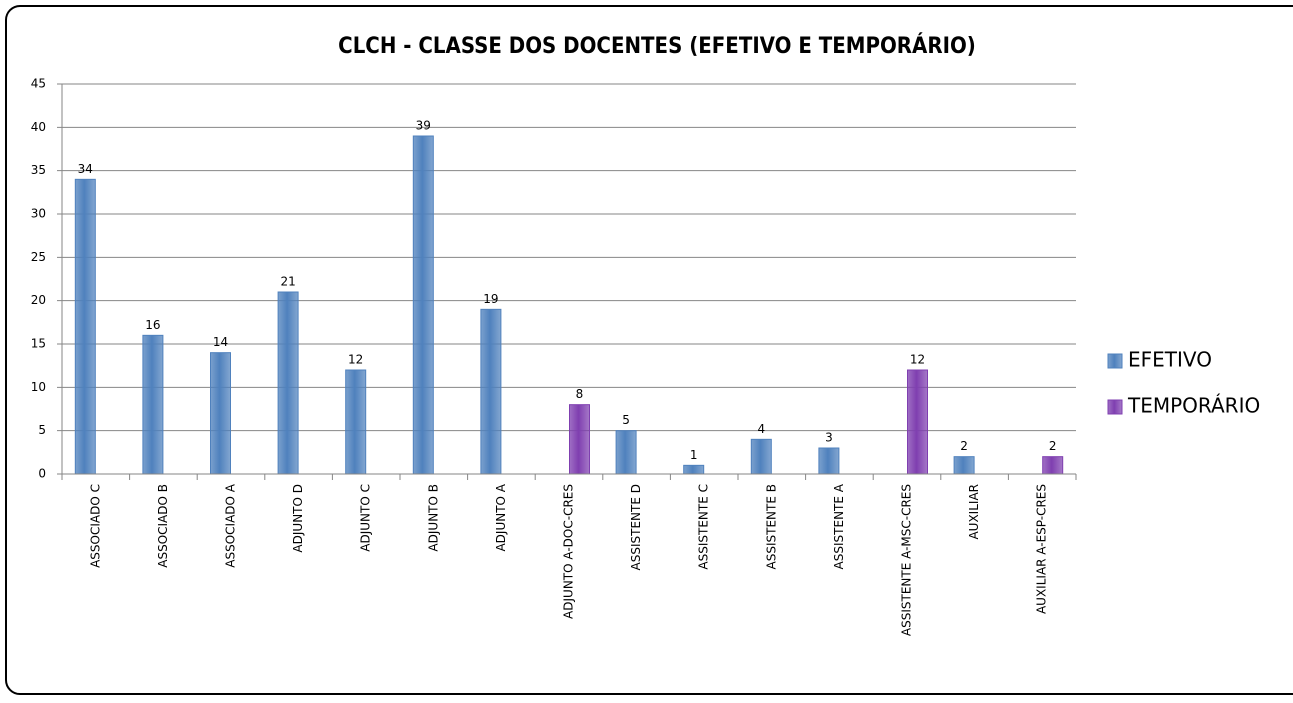 The width and height of the screenshot is (1293, 703). I want to click on data-label: 21, so click(287, 282).